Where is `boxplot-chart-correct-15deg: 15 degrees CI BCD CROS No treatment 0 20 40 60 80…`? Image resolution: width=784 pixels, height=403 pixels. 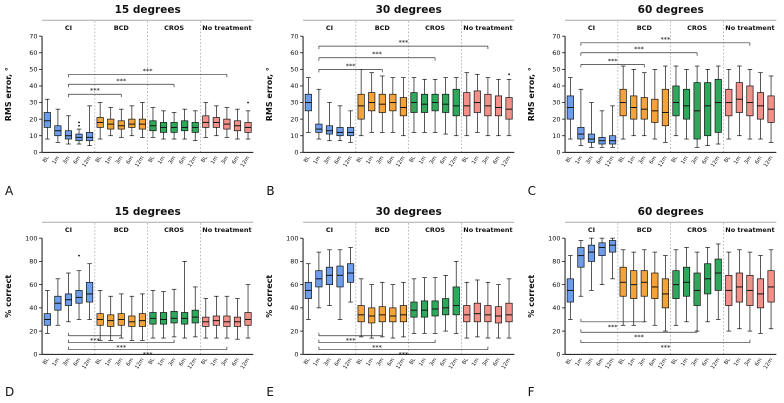
boxplot-chart-correct-15deg: 15 degrees CI BCD CROS No treatment 0 20 40 60 80… is located at coordinates (129, 288).